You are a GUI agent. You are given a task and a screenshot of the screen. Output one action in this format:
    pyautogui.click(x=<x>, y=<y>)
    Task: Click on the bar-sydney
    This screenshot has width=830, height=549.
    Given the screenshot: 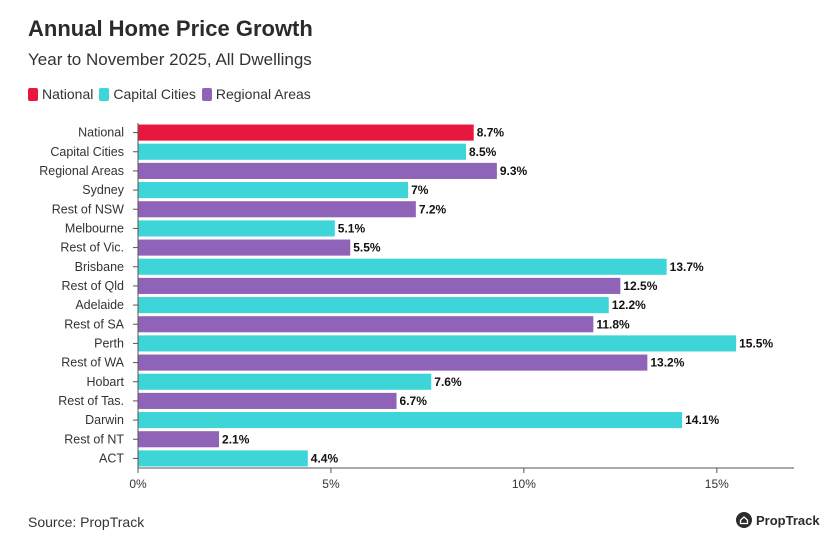 What is the action you would take?
    pyautogui.click(x=273, y=190)
    